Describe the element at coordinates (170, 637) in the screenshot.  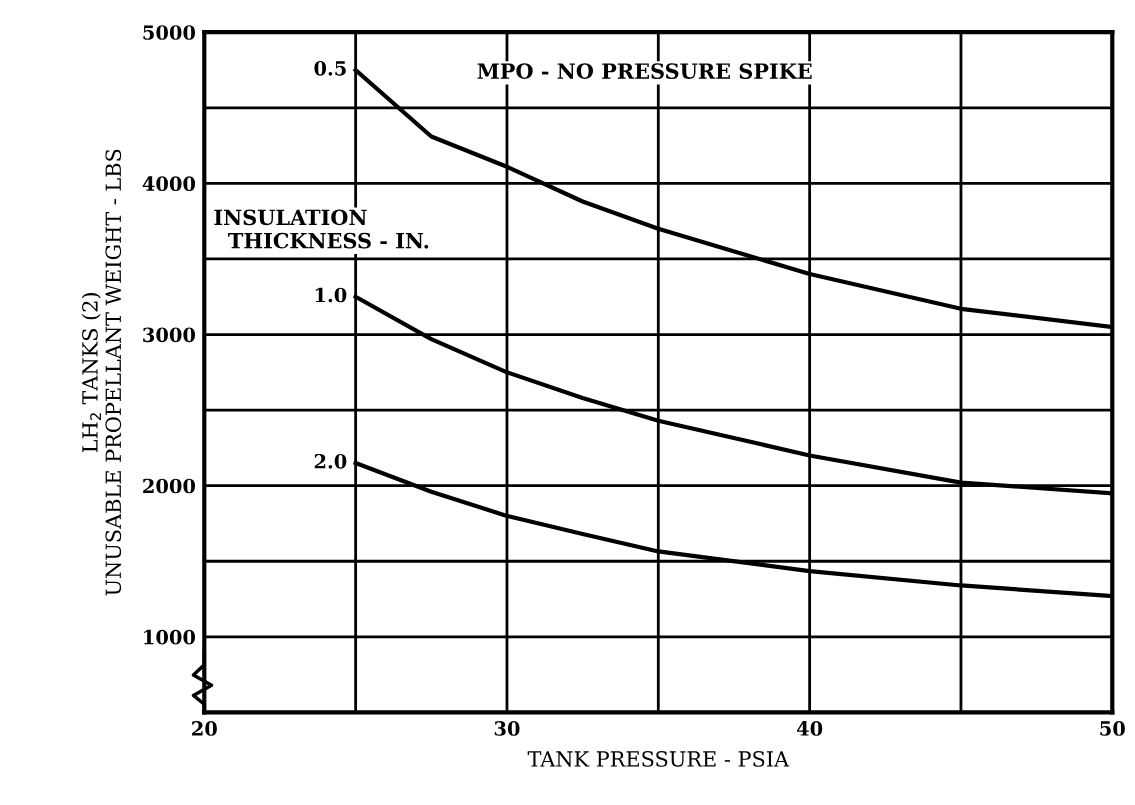
I see `y-tick-label: 1000` at that location.